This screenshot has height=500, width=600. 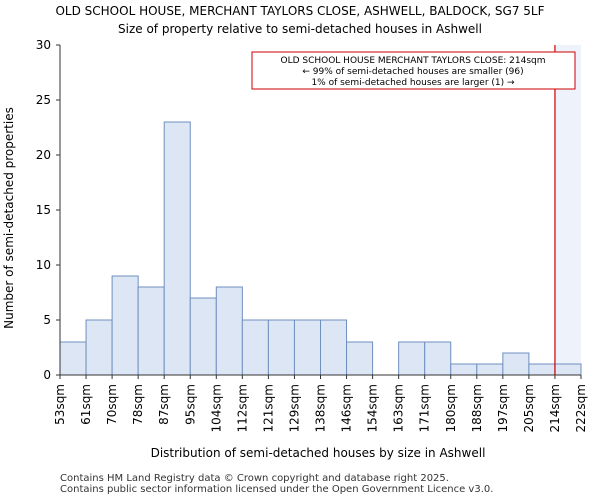 I want to click on bar-61sqm, so click(x=99, y=347).